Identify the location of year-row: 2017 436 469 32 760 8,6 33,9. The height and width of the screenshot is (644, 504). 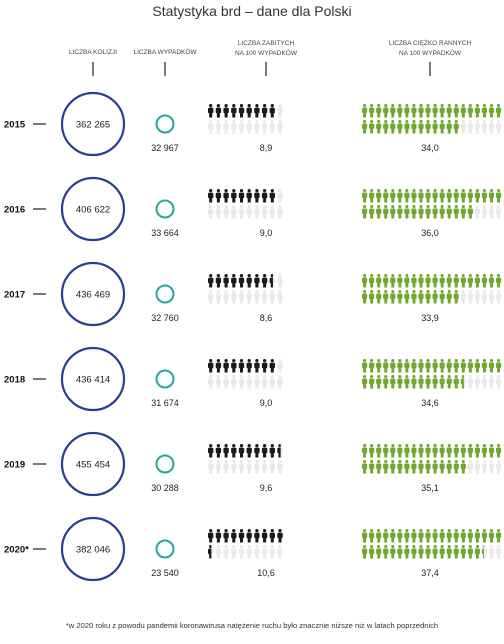
(253, 294).